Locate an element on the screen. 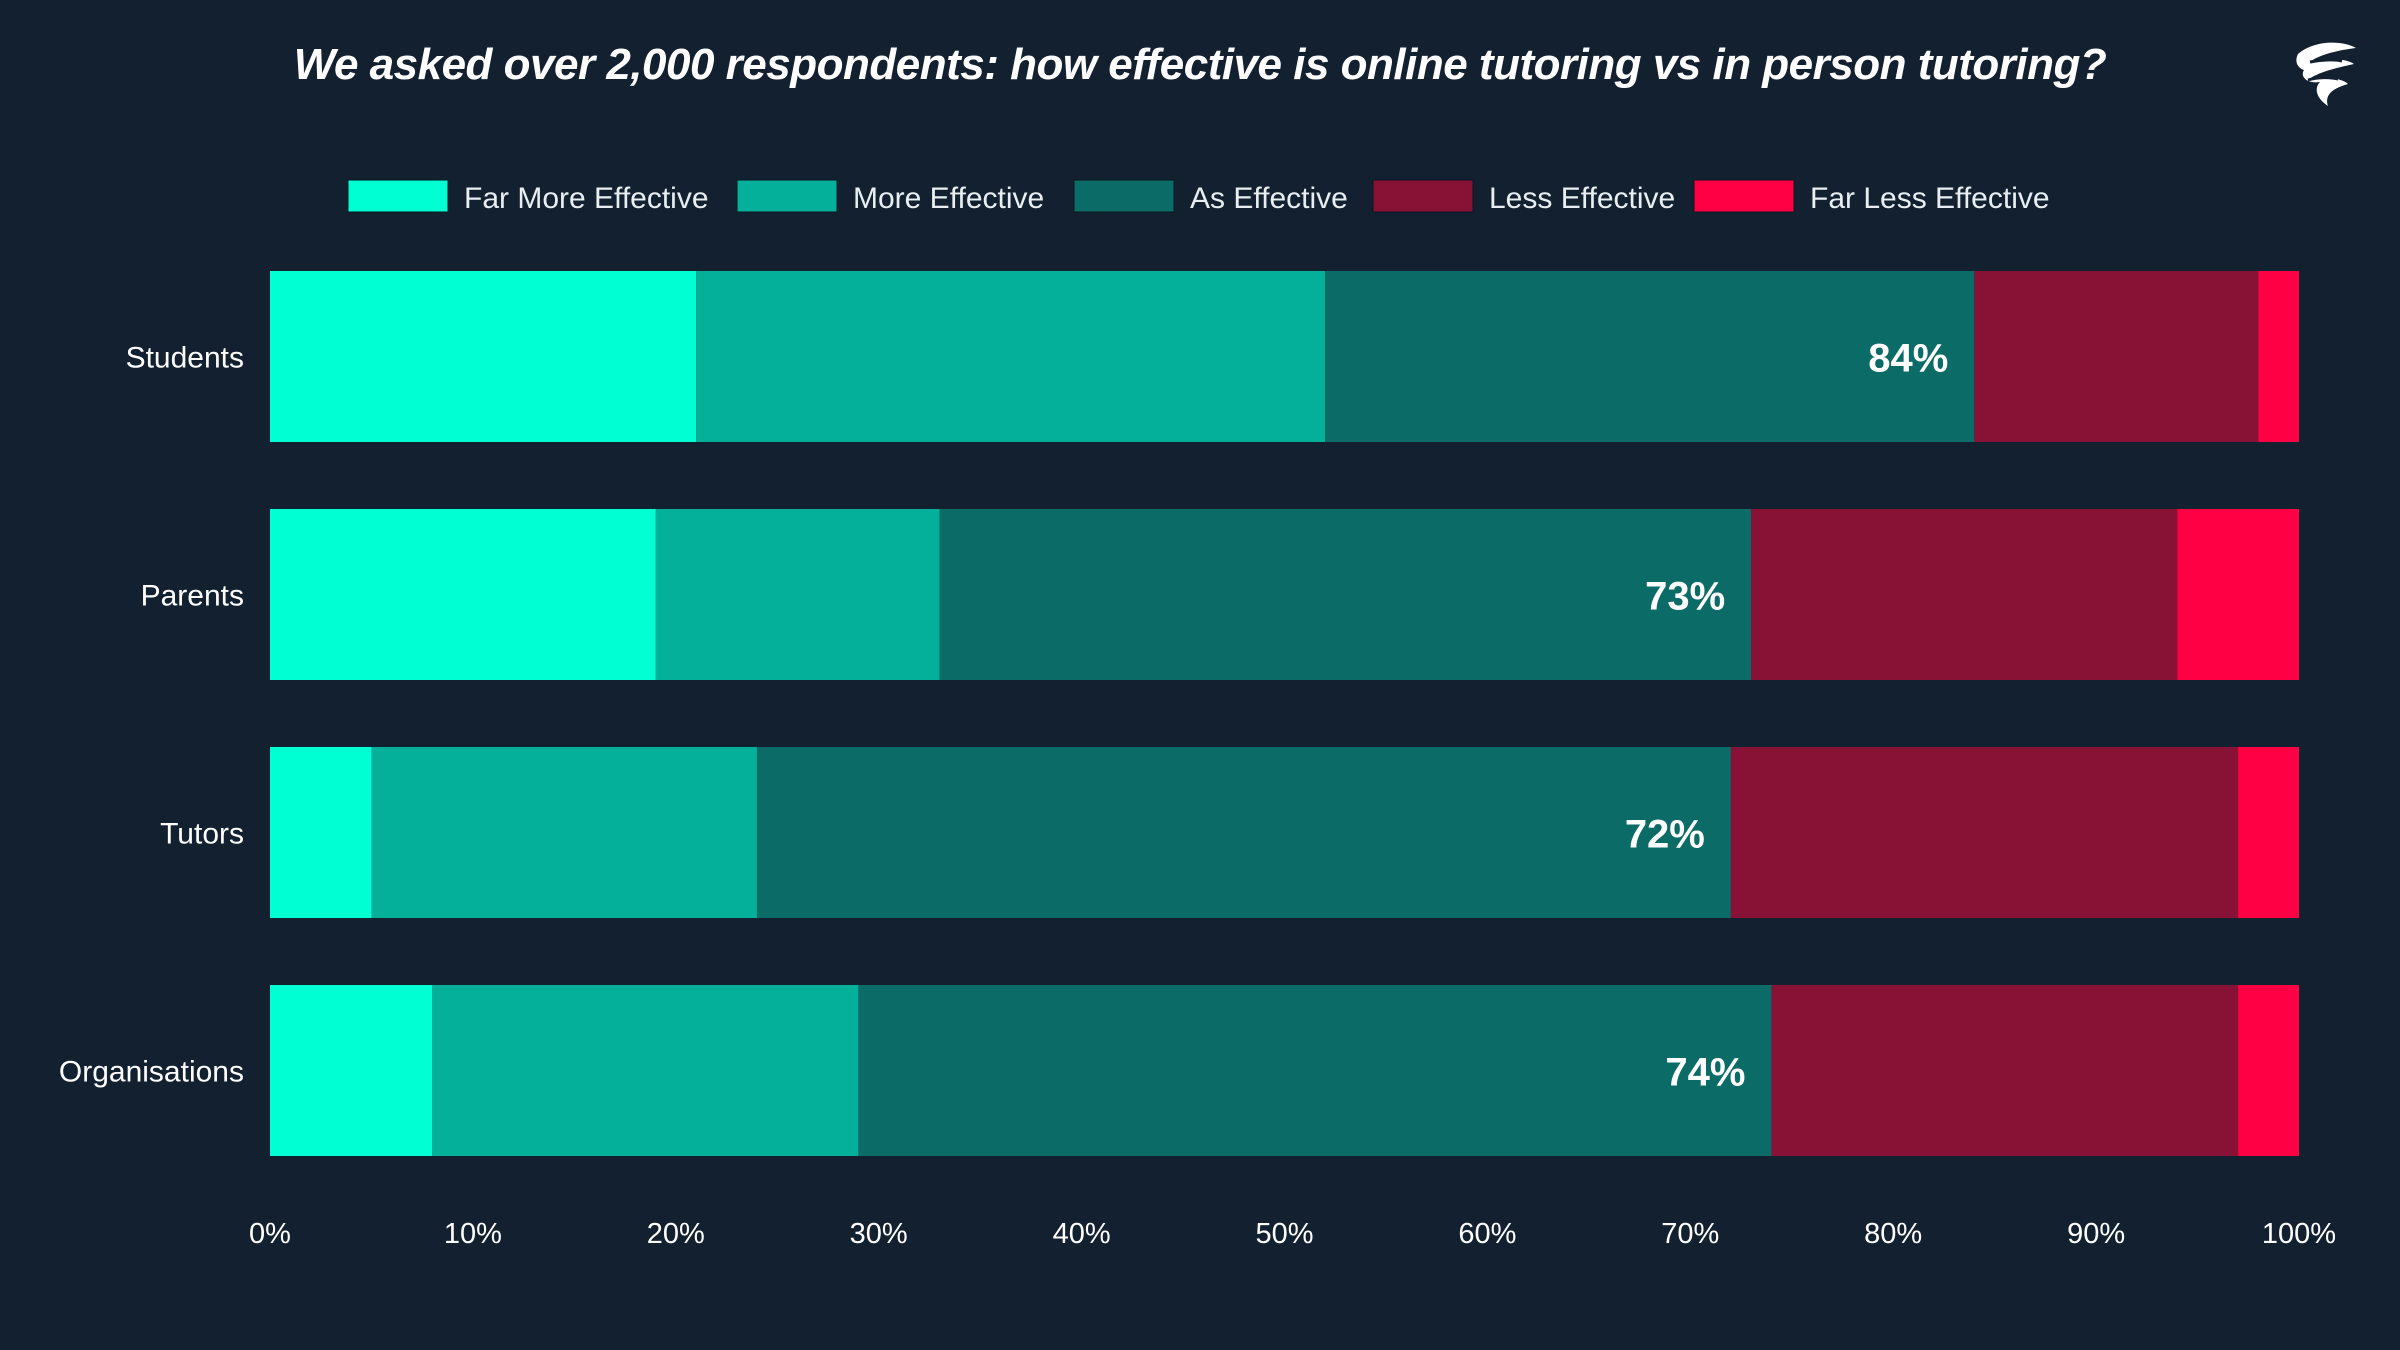  bar-students-more-effective is located at coordinates (1011, 356).